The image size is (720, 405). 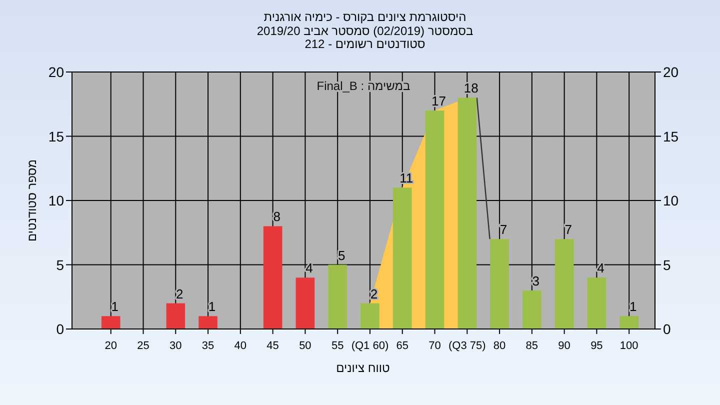 I want to click on x-tick-label: 50, so click(x=305, y=346).